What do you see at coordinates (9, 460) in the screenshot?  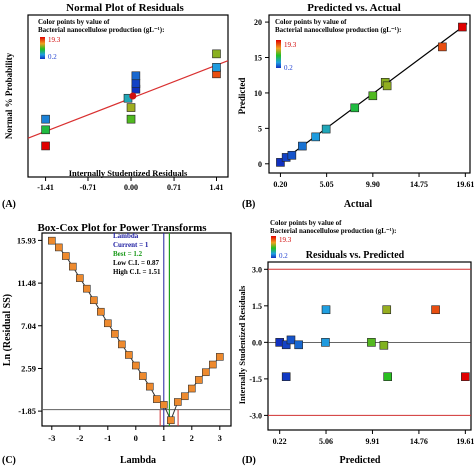 I see `panel-c-label: (C)` at bounding box center [9, 460].